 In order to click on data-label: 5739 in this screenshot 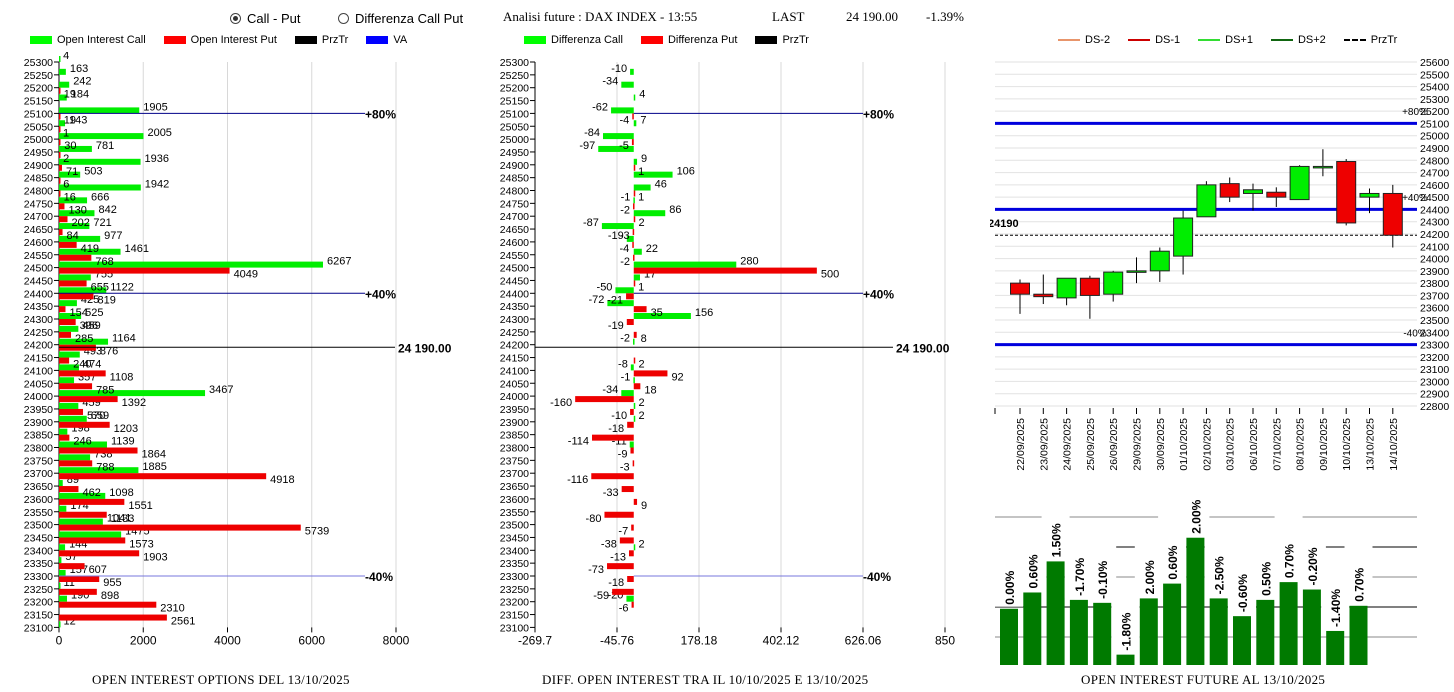, I will do `click(317, 532)`.